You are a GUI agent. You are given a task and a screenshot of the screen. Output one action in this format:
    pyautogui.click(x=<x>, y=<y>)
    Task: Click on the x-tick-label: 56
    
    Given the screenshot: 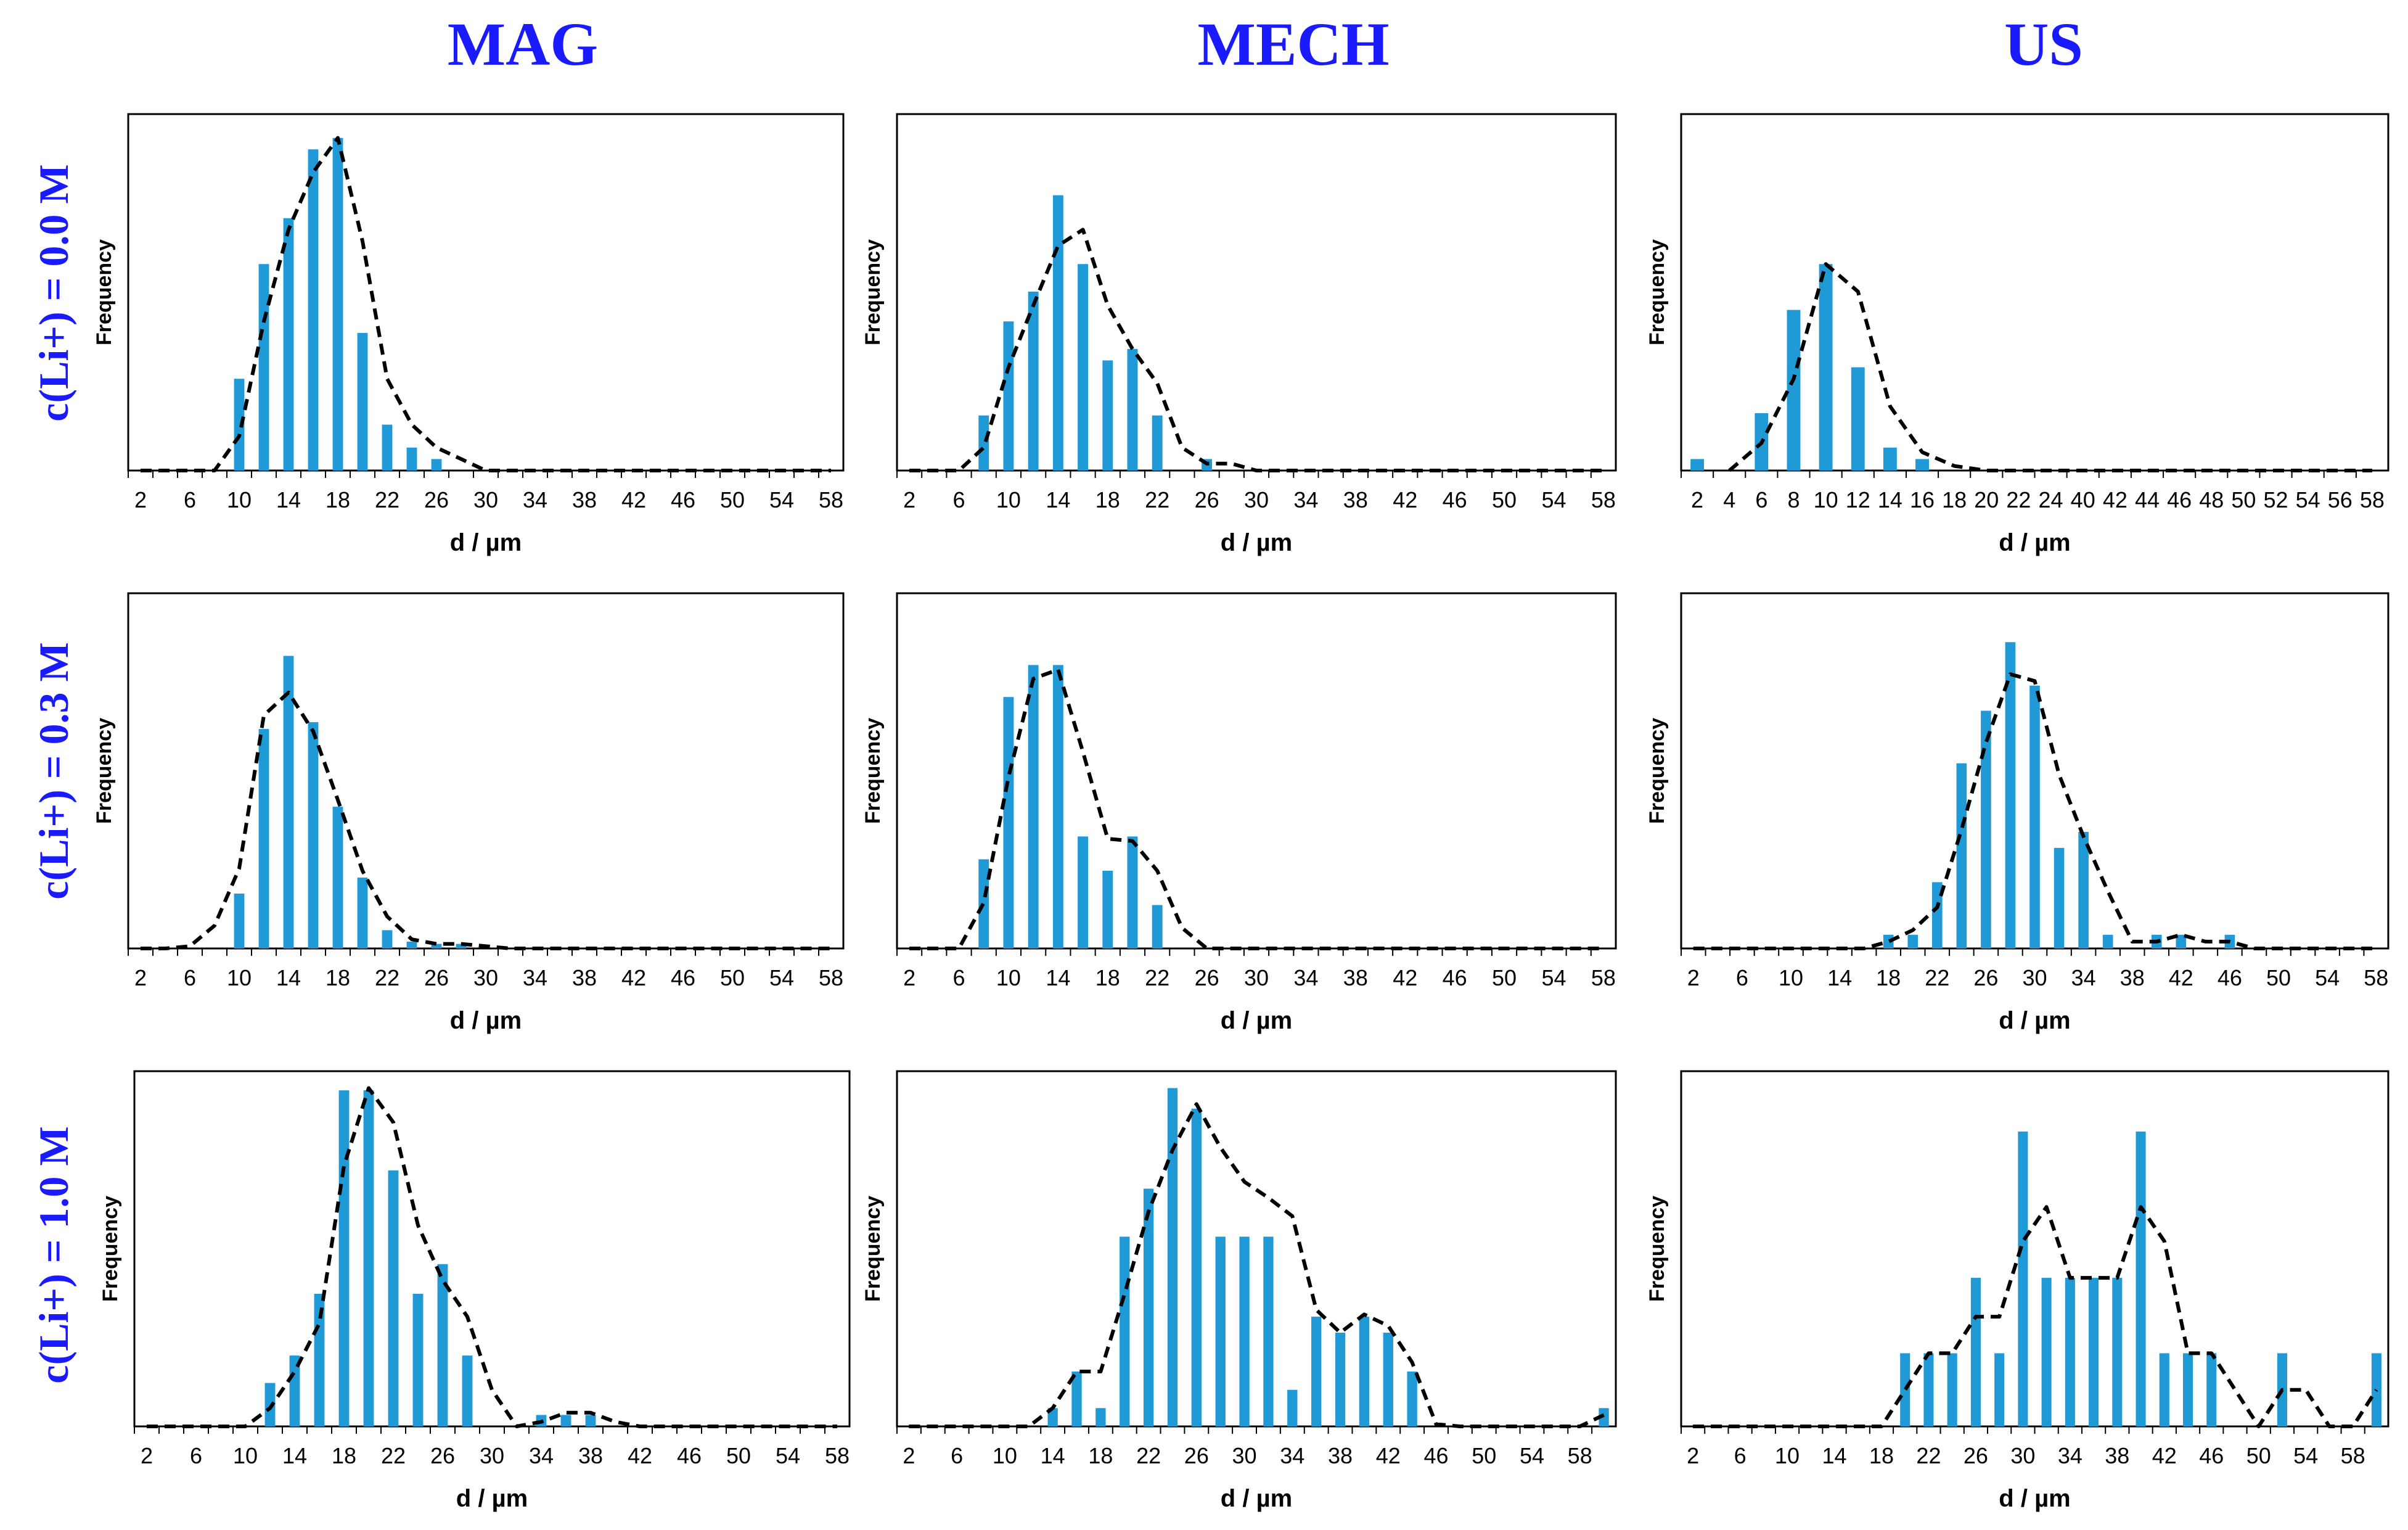 What is the action you would take?
    pyautogui.click(x=2340, y=499)
    